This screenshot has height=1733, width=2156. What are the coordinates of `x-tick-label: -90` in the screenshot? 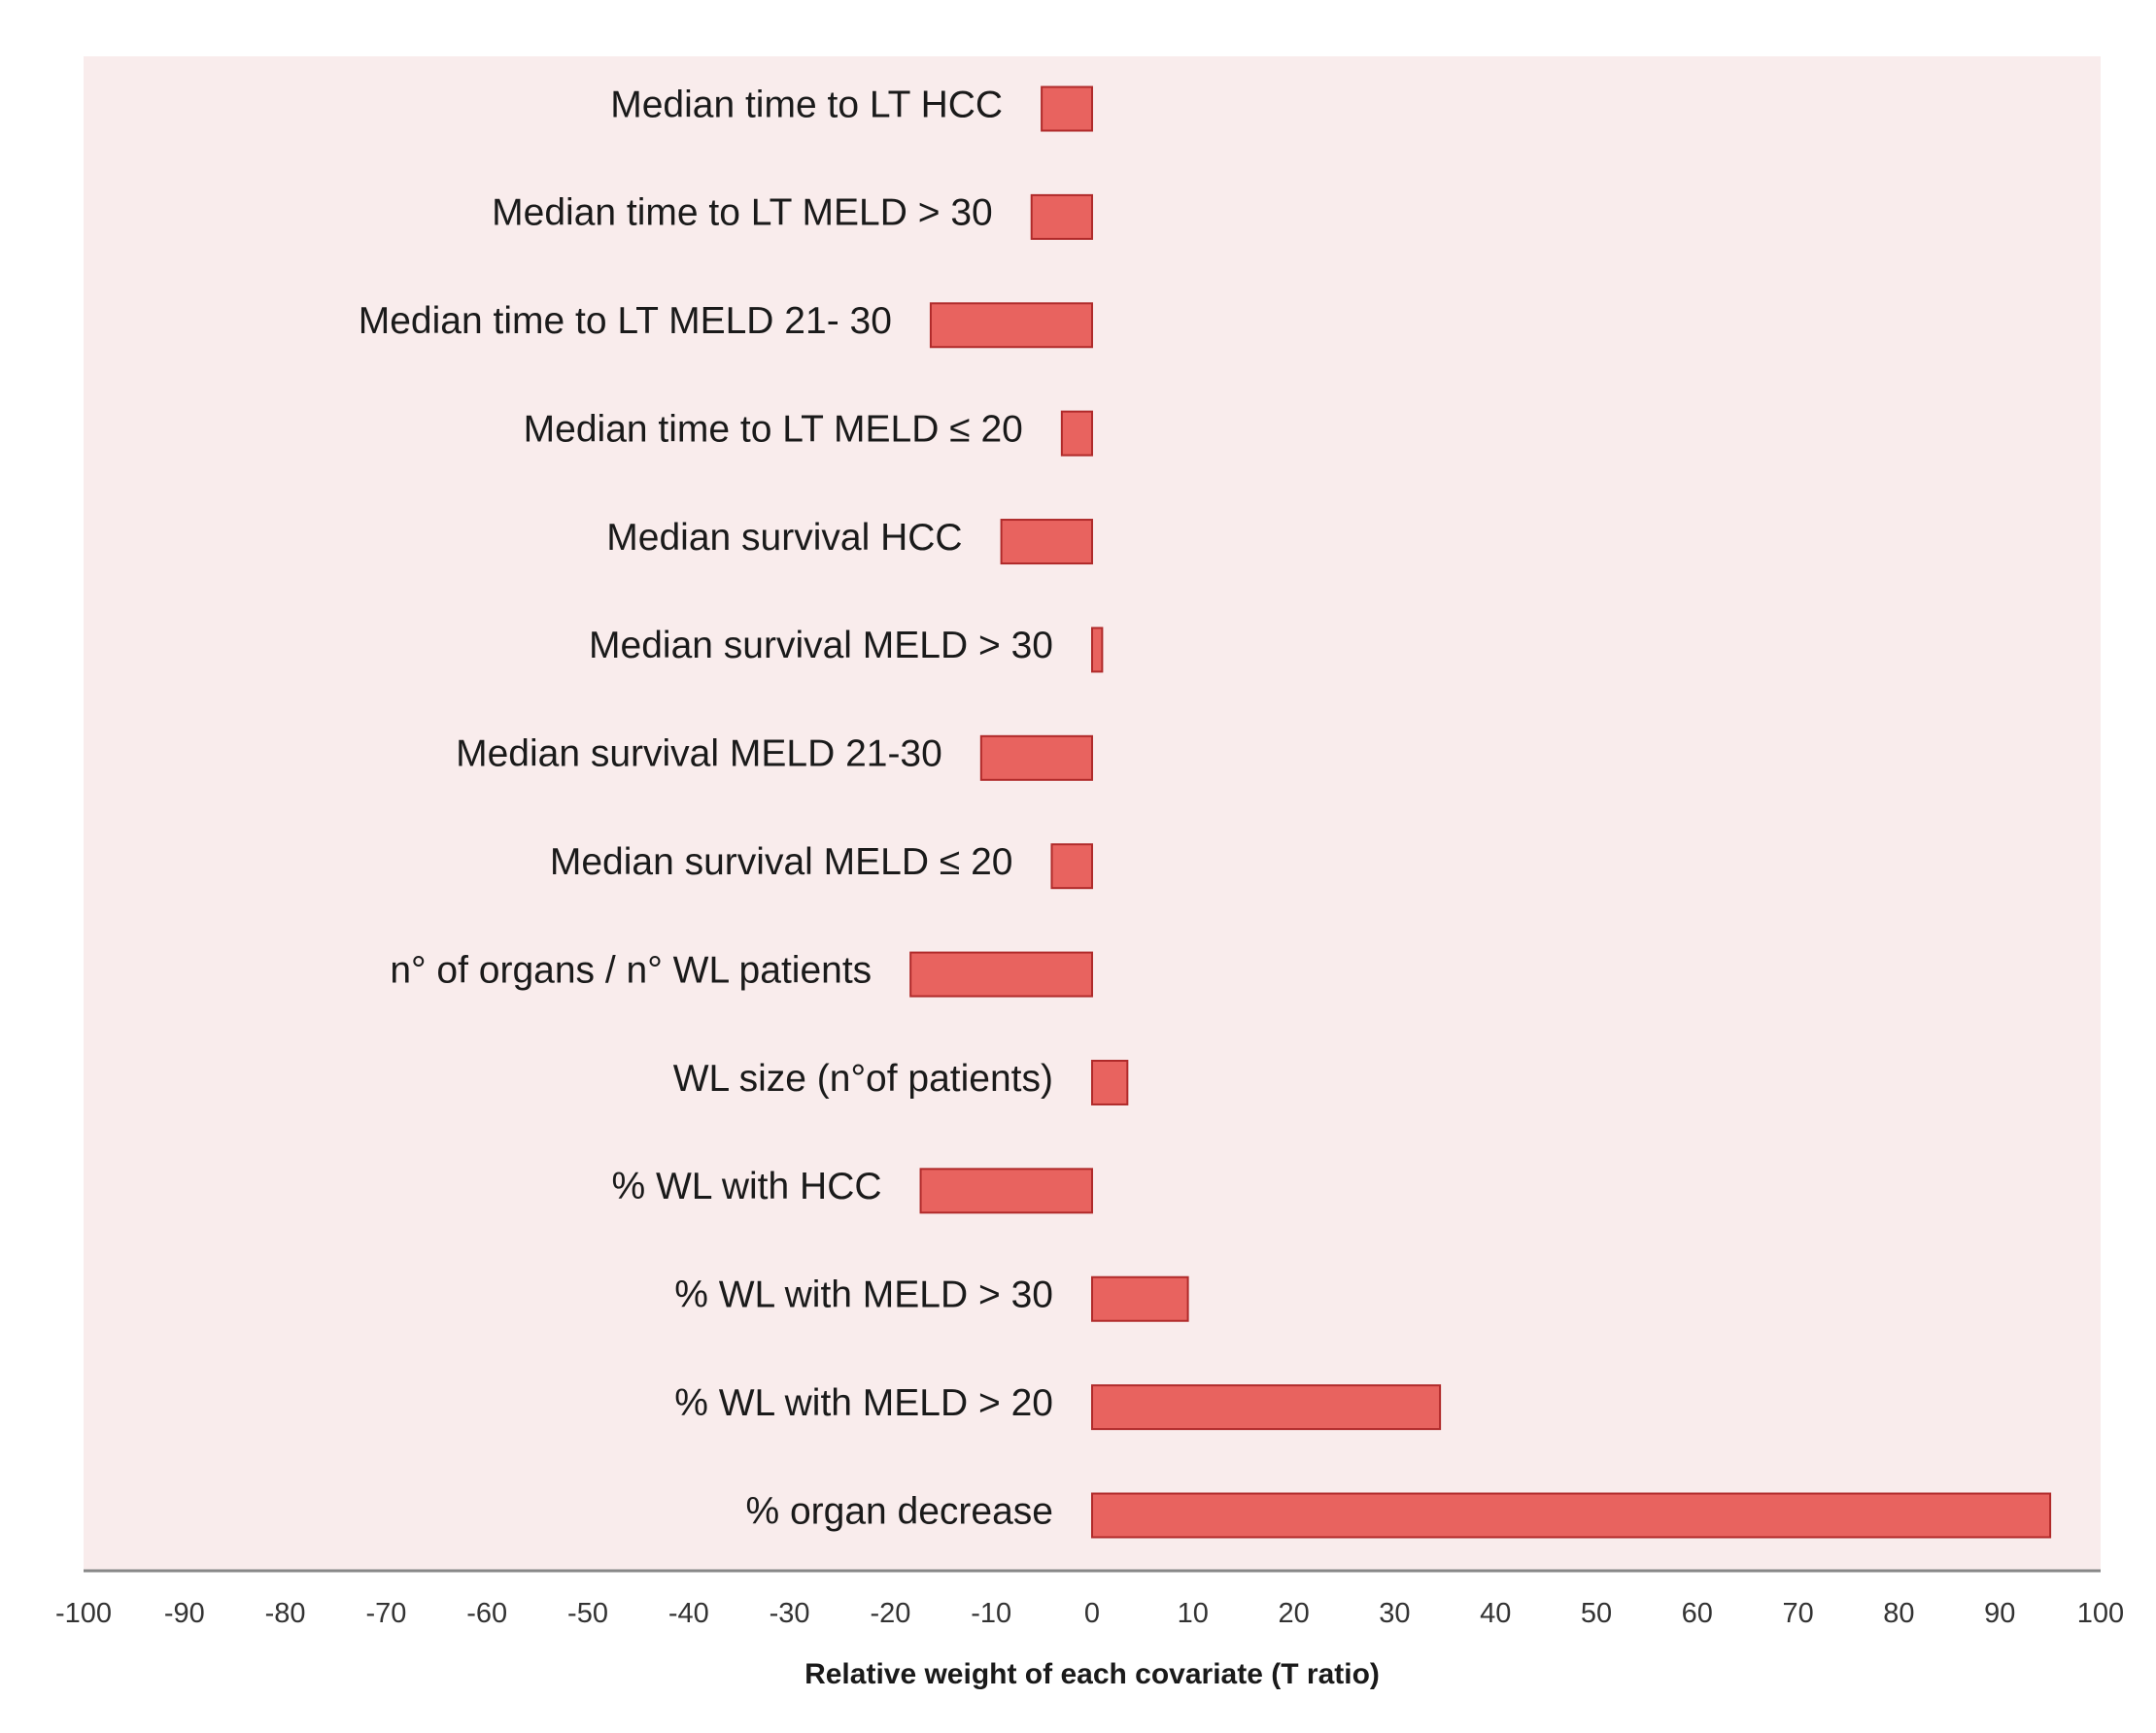 It's located at (184, 1613).